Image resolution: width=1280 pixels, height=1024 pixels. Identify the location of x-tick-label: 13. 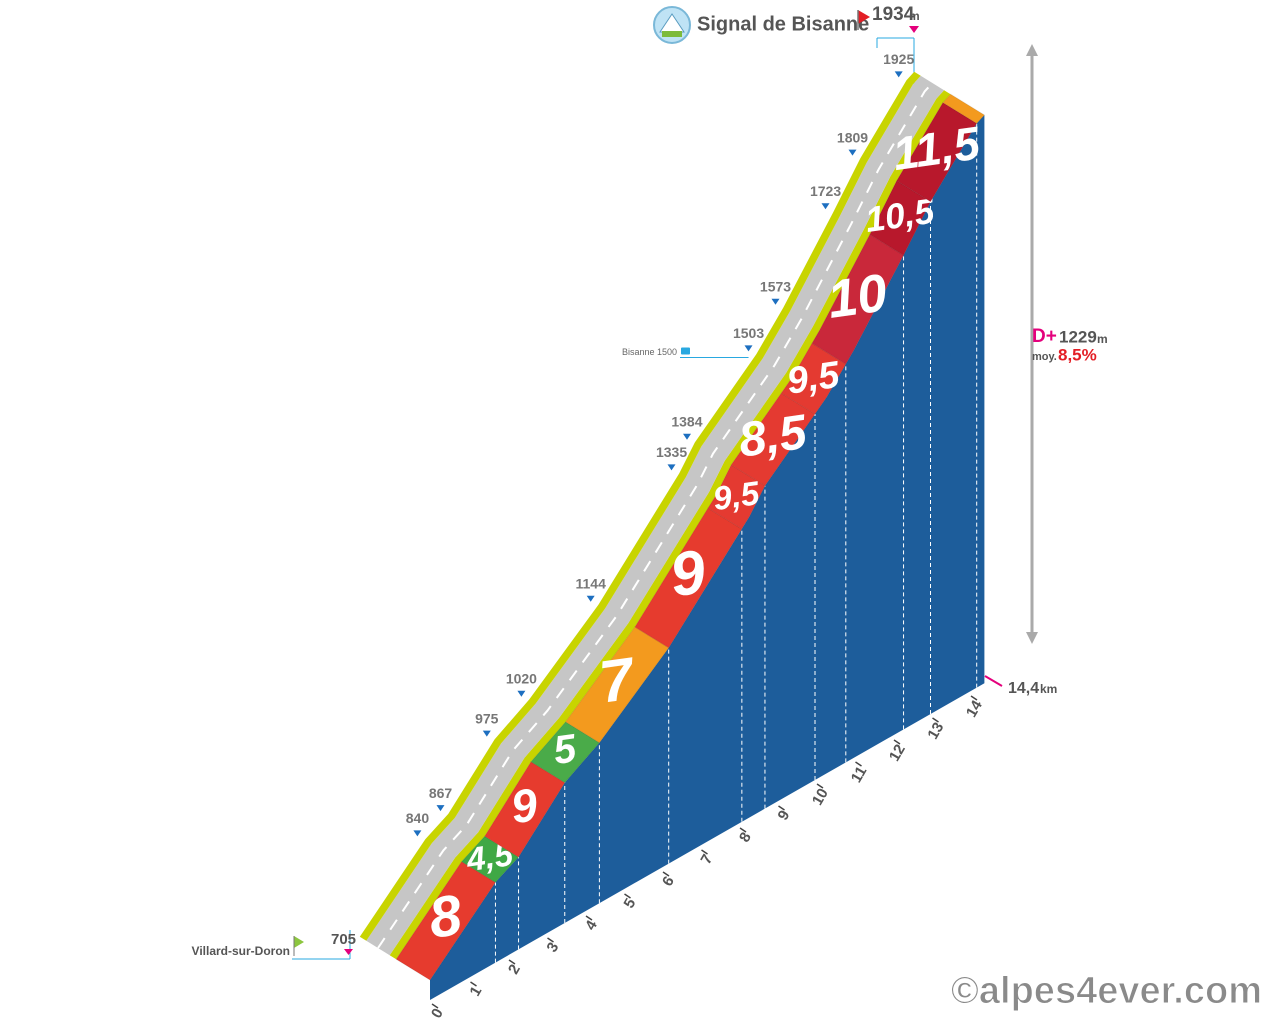
(935, 730).